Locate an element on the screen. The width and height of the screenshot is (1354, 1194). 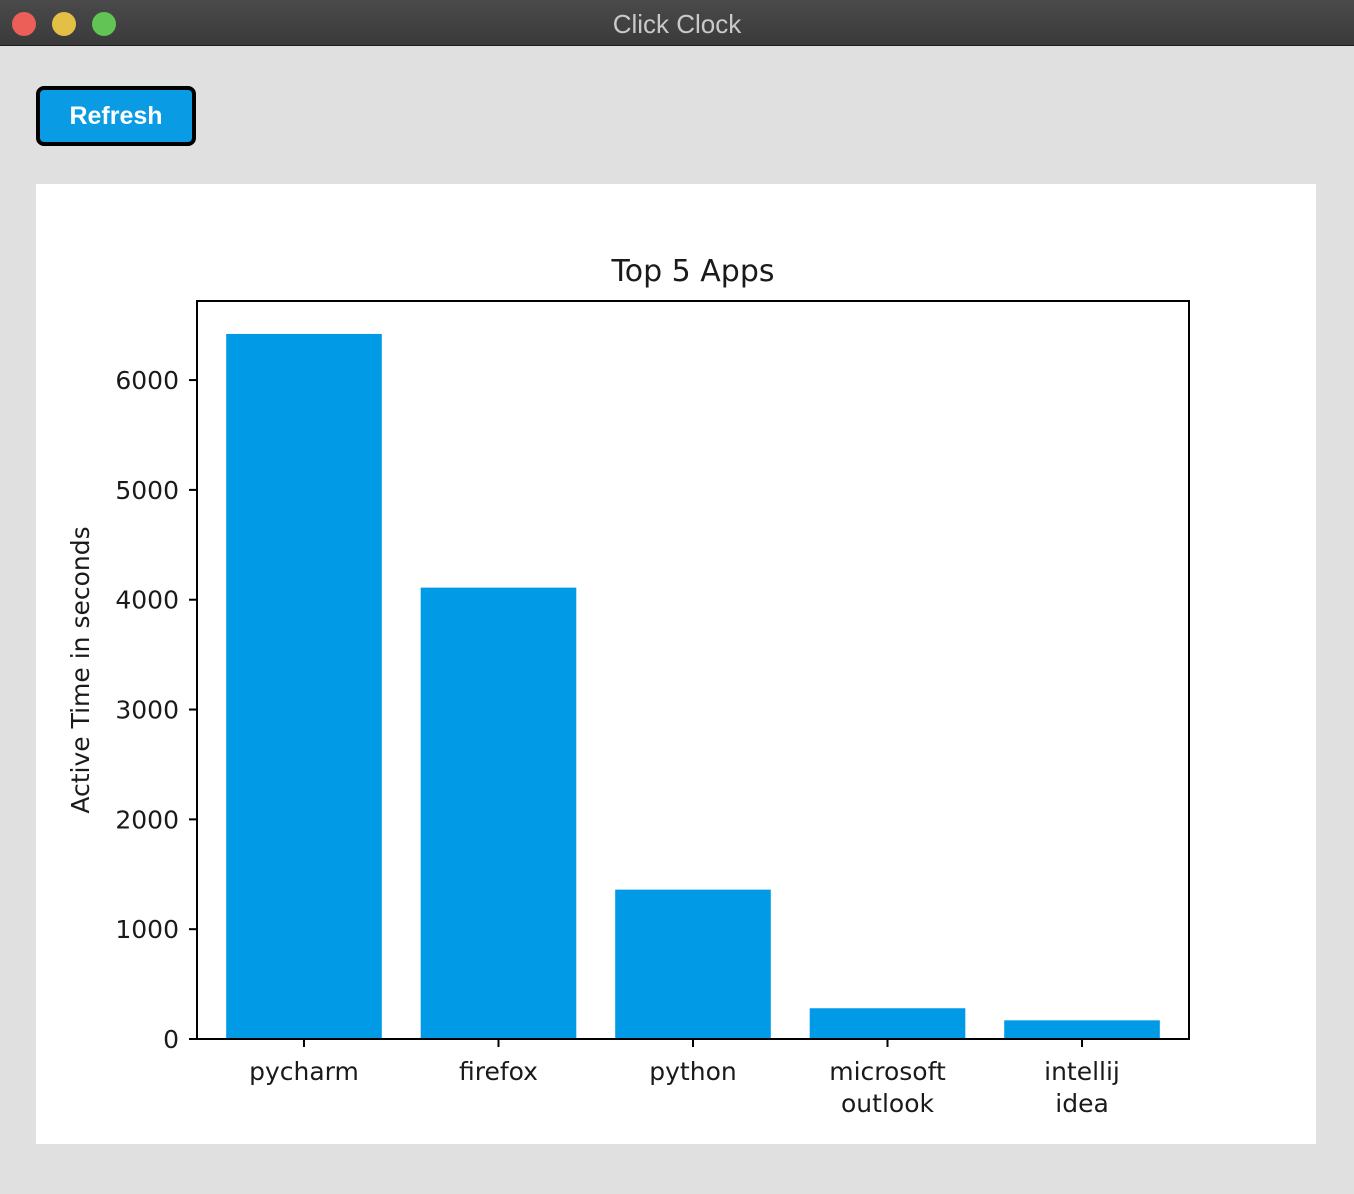
x-tick-label-line: firefox is located at coordinates (498, 1071).